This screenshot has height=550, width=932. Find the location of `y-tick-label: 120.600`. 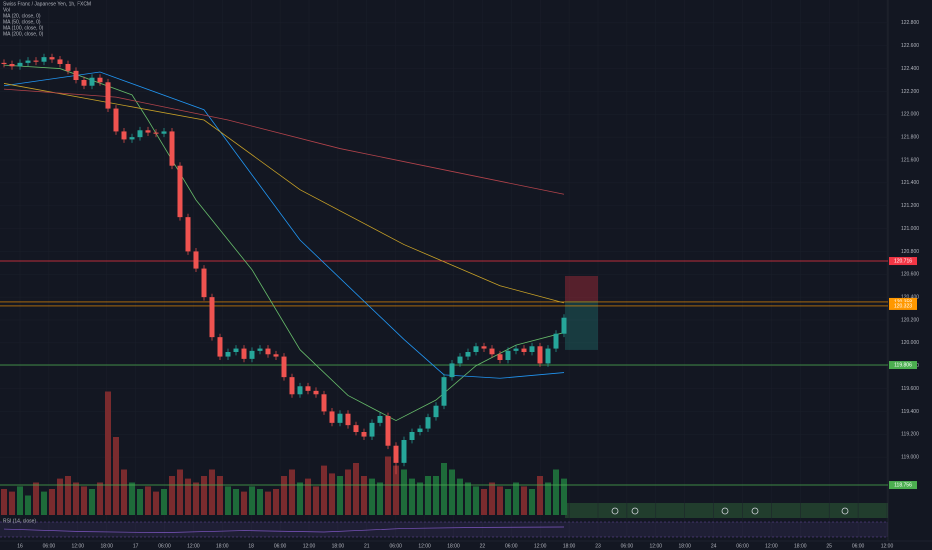

y-tick-label: 120.600 is located at coordinates (910, 275).